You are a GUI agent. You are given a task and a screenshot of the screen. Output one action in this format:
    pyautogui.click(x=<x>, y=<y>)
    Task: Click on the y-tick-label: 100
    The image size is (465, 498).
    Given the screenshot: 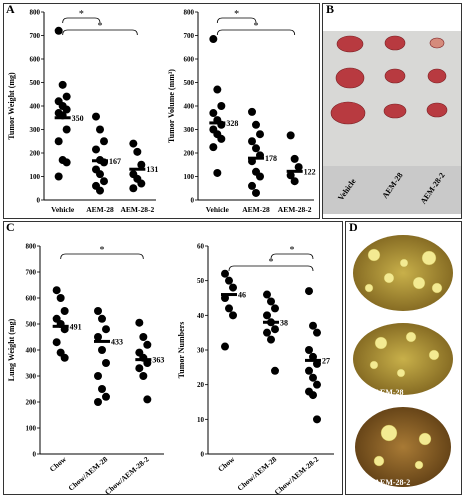 What is the action you would take?
    pyautogui.click(x=31, y=429)
    